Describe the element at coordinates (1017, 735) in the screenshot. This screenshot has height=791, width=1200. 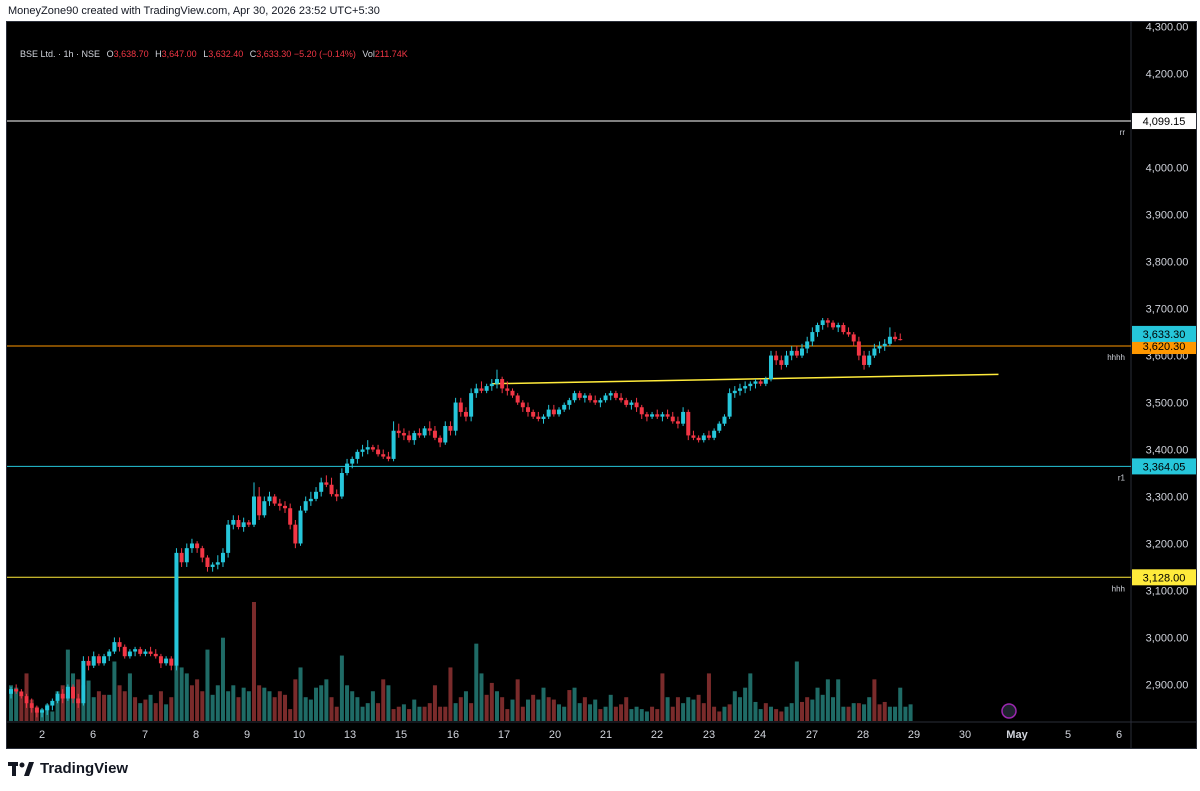
I see `time-tick-label: May` at that location.